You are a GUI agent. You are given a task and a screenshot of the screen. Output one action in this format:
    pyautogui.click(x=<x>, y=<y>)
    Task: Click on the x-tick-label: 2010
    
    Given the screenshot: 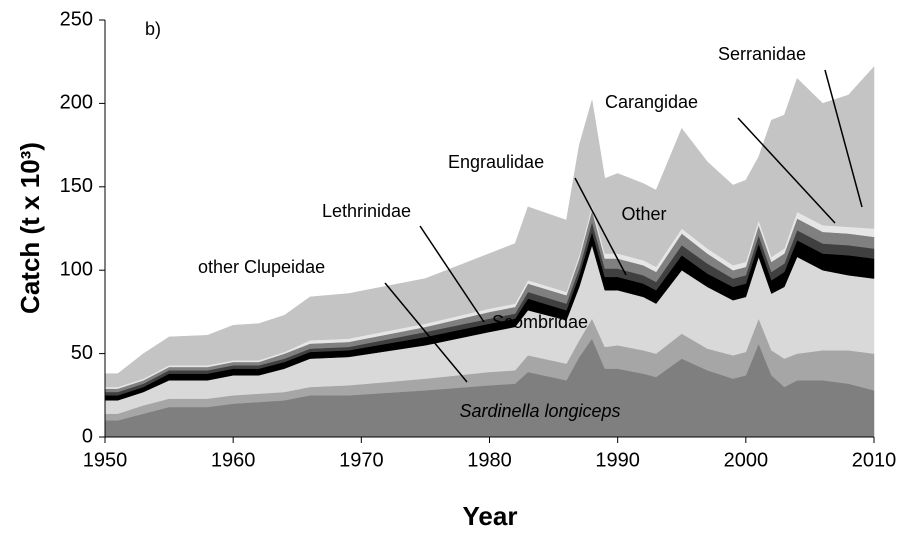 What is the action you would take?
    pyautogui.click(x=874, y=460)
    